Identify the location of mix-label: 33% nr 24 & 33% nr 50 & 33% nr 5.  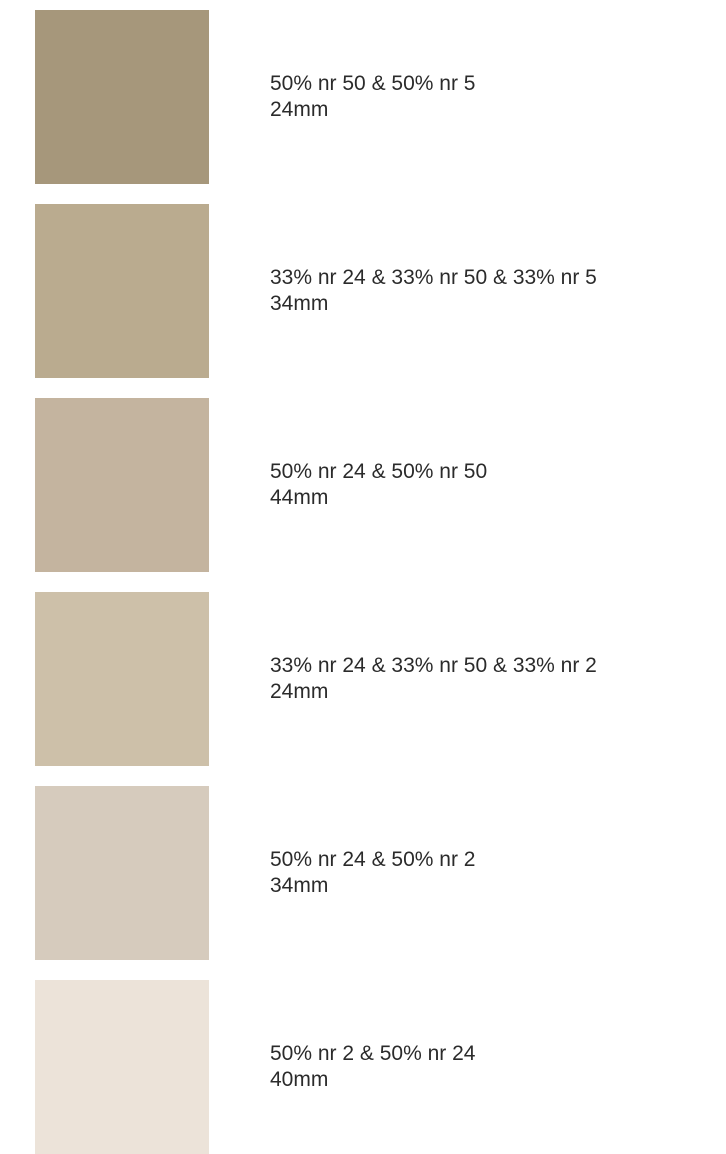
(433, 277).